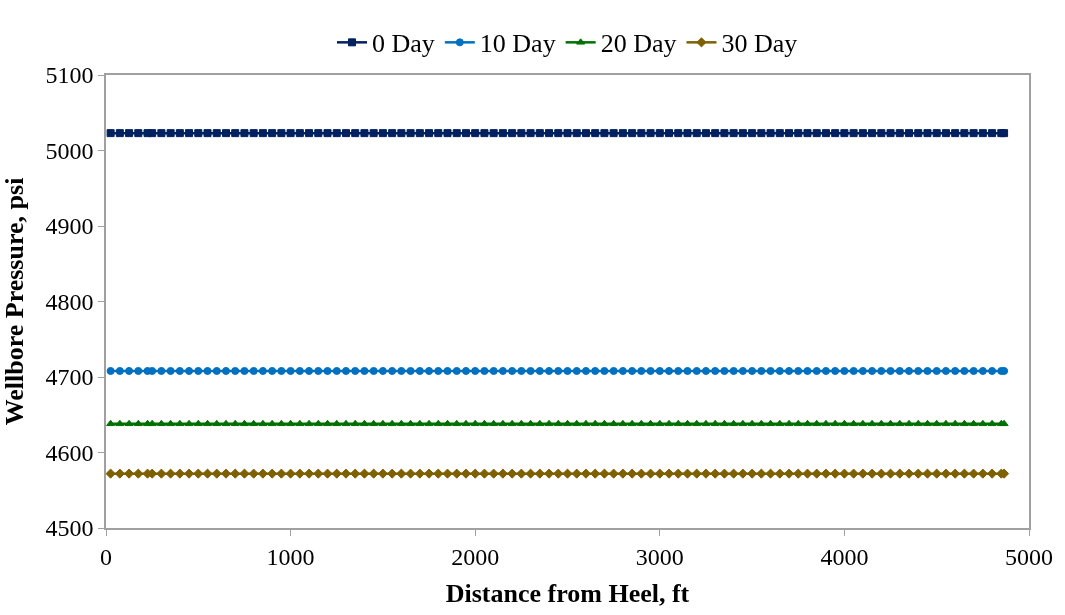 Image resolution: width=1065 pixels, height=615 pixels. I want to click on x-axis-title: Distance from Heel, ft, so click(567, 593).